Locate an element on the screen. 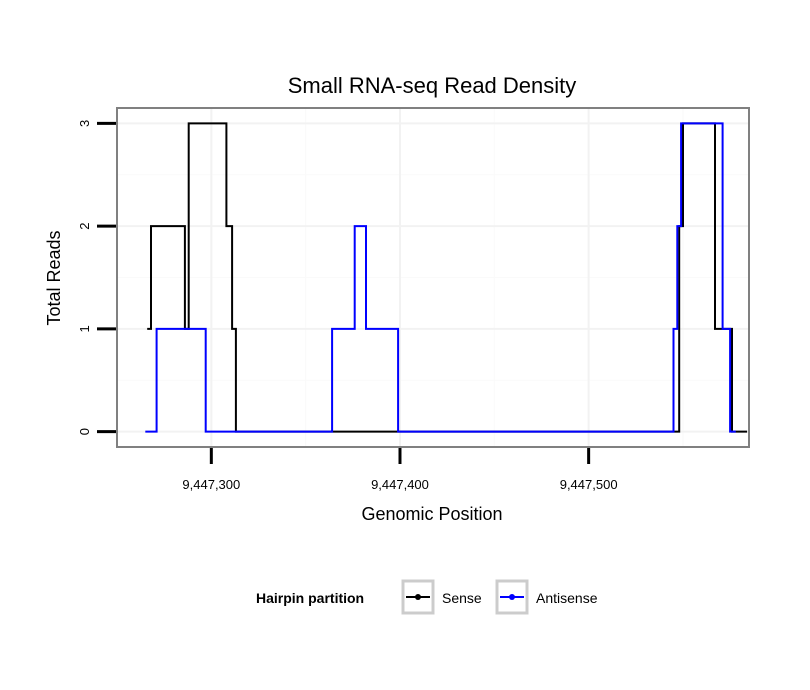  legend-item-sense: Sense is located at coordinates (441, 597).